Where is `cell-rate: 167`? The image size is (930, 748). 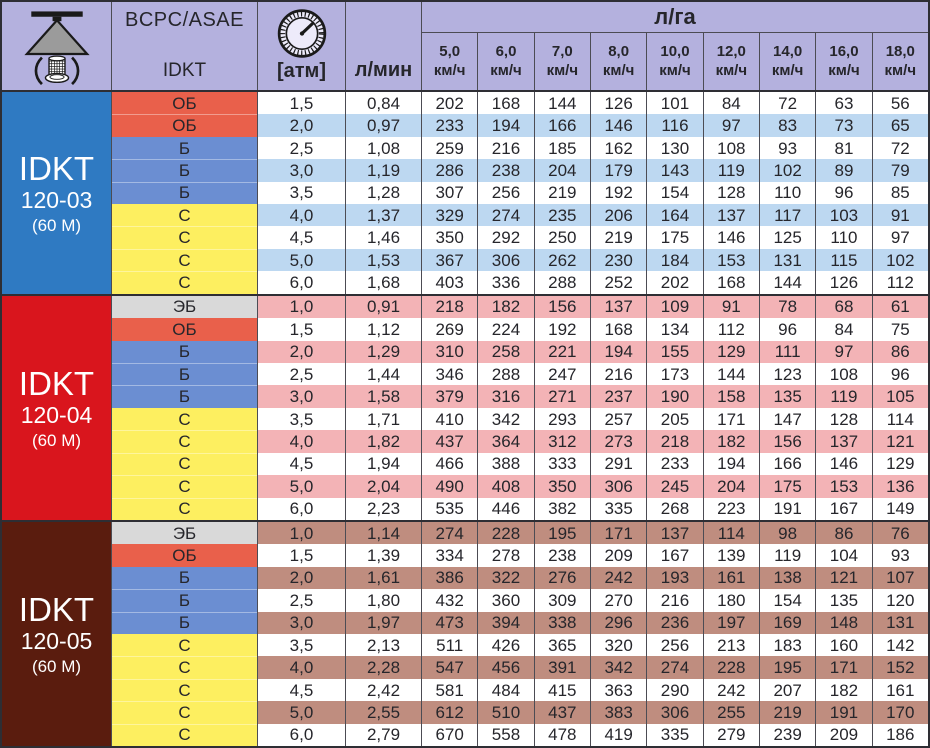
cell-rate: 167 is located at coordinates (844, 508).